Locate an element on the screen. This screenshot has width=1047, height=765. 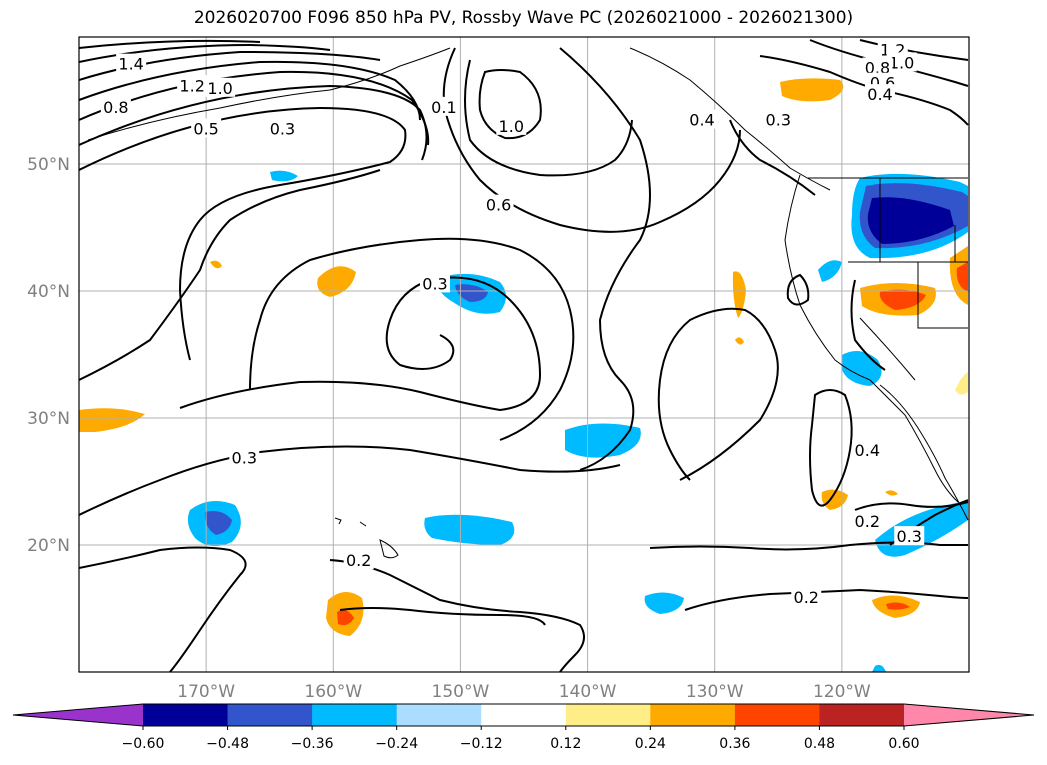
lat-tick-label: 40°N is located at coordinates (48, 292).